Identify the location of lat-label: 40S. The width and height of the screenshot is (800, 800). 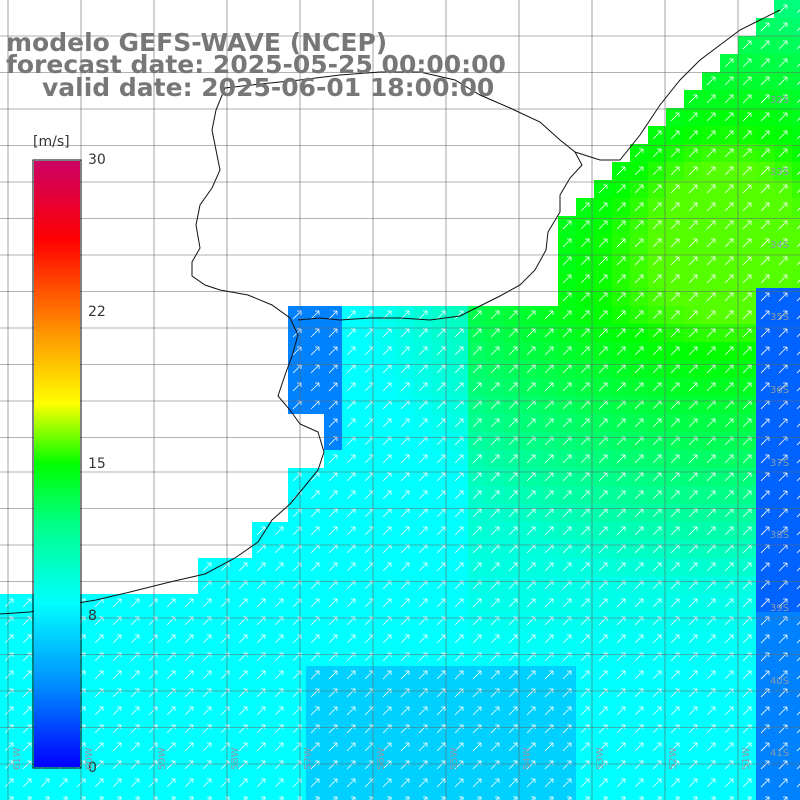
(780, 681).